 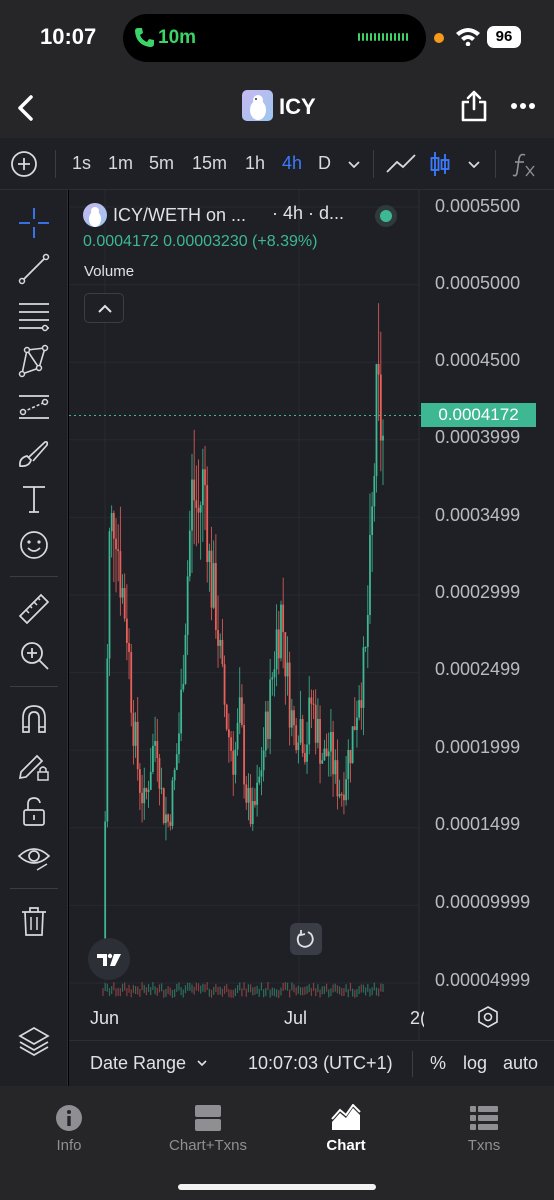 I want to click on price-axis-label: 0.0005000, so click(x=478, y=283).